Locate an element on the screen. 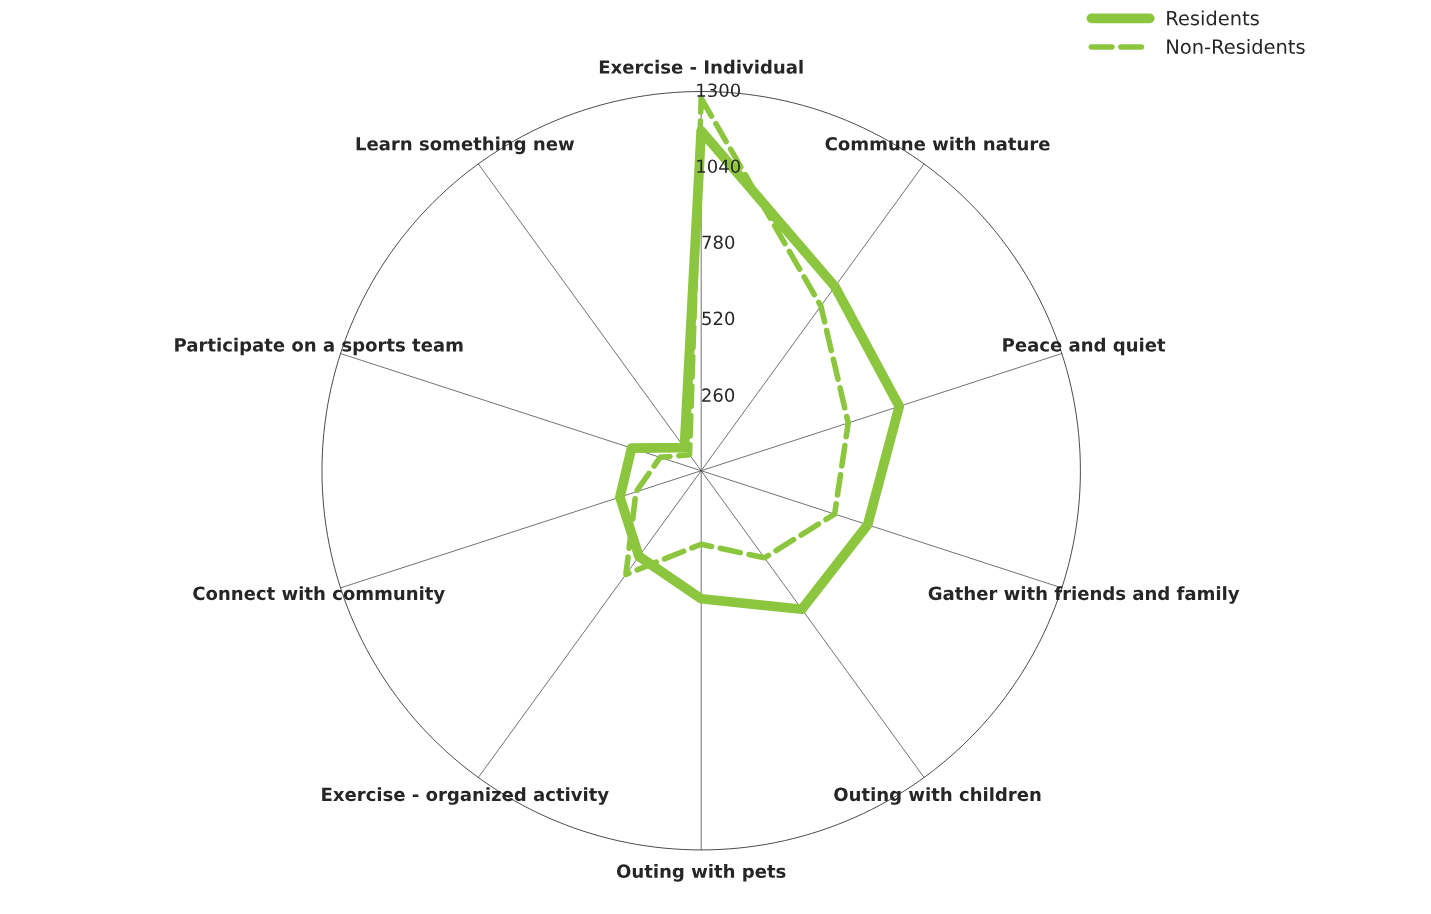  legend-label: Residents is located at coordinates (1213, 18).